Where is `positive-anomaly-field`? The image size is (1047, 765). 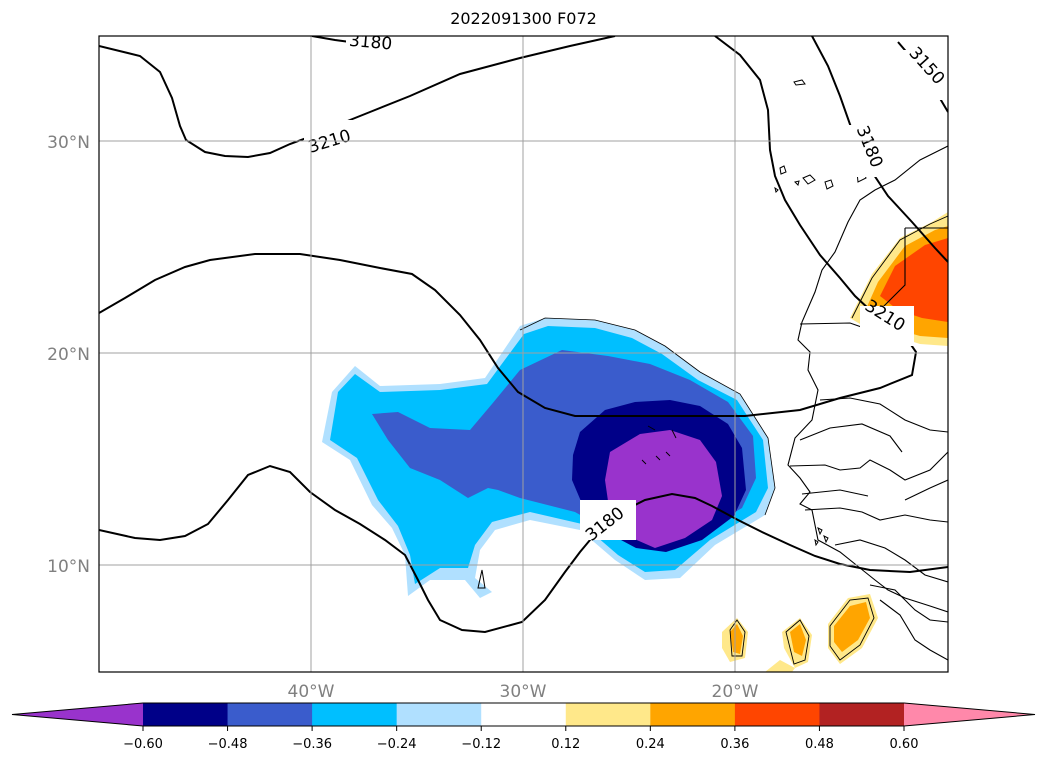 positive-anomaly-field is located at coordinates (835, 442).